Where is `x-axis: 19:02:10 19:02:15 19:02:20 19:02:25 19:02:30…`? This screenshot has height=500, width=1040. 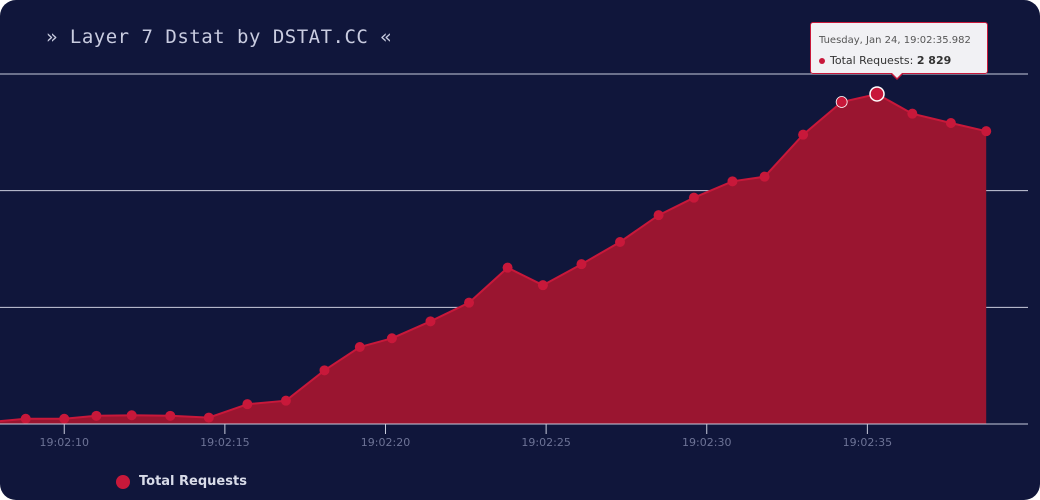
x-axis: 19:02:10 19:02:15 19:02:20 19:02:25 19:02:30… is located at coordinates (514, 436).